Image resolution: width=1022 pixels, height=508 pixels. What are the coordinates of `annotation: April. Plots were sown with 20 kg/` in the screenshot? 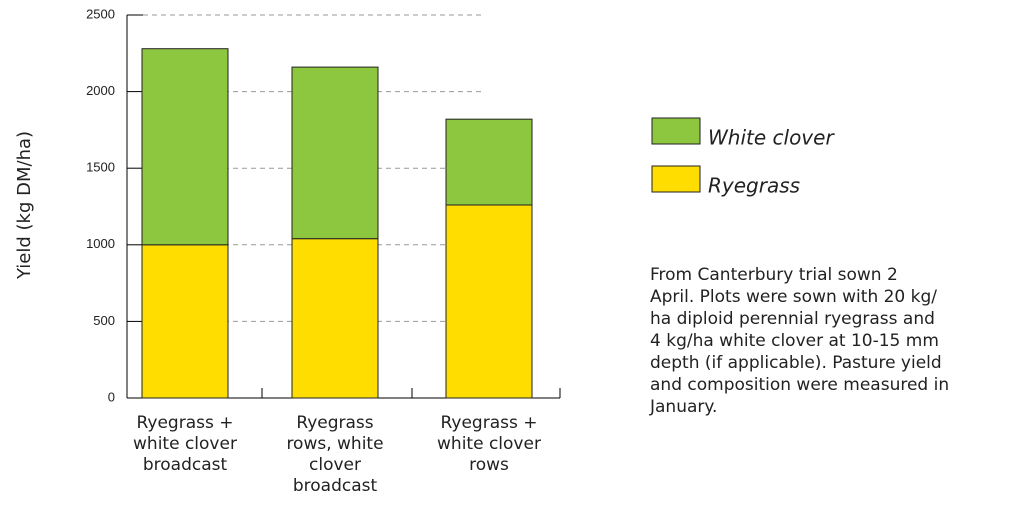 It's located at (793, 297).